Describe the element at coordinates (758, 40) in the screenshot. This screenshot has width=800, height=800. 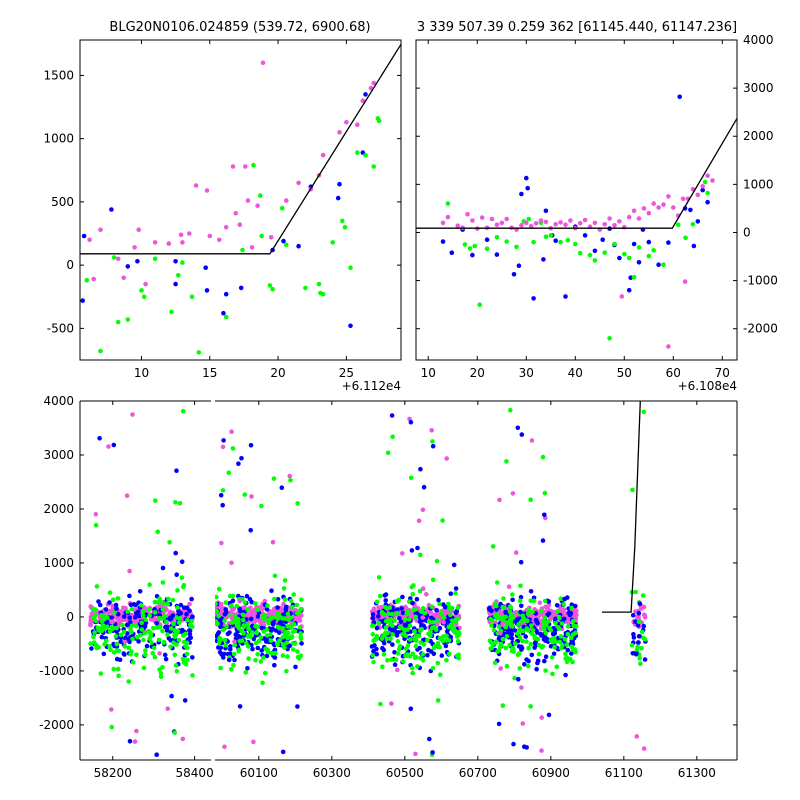
I see `y-tick-label: 4000` at that location.